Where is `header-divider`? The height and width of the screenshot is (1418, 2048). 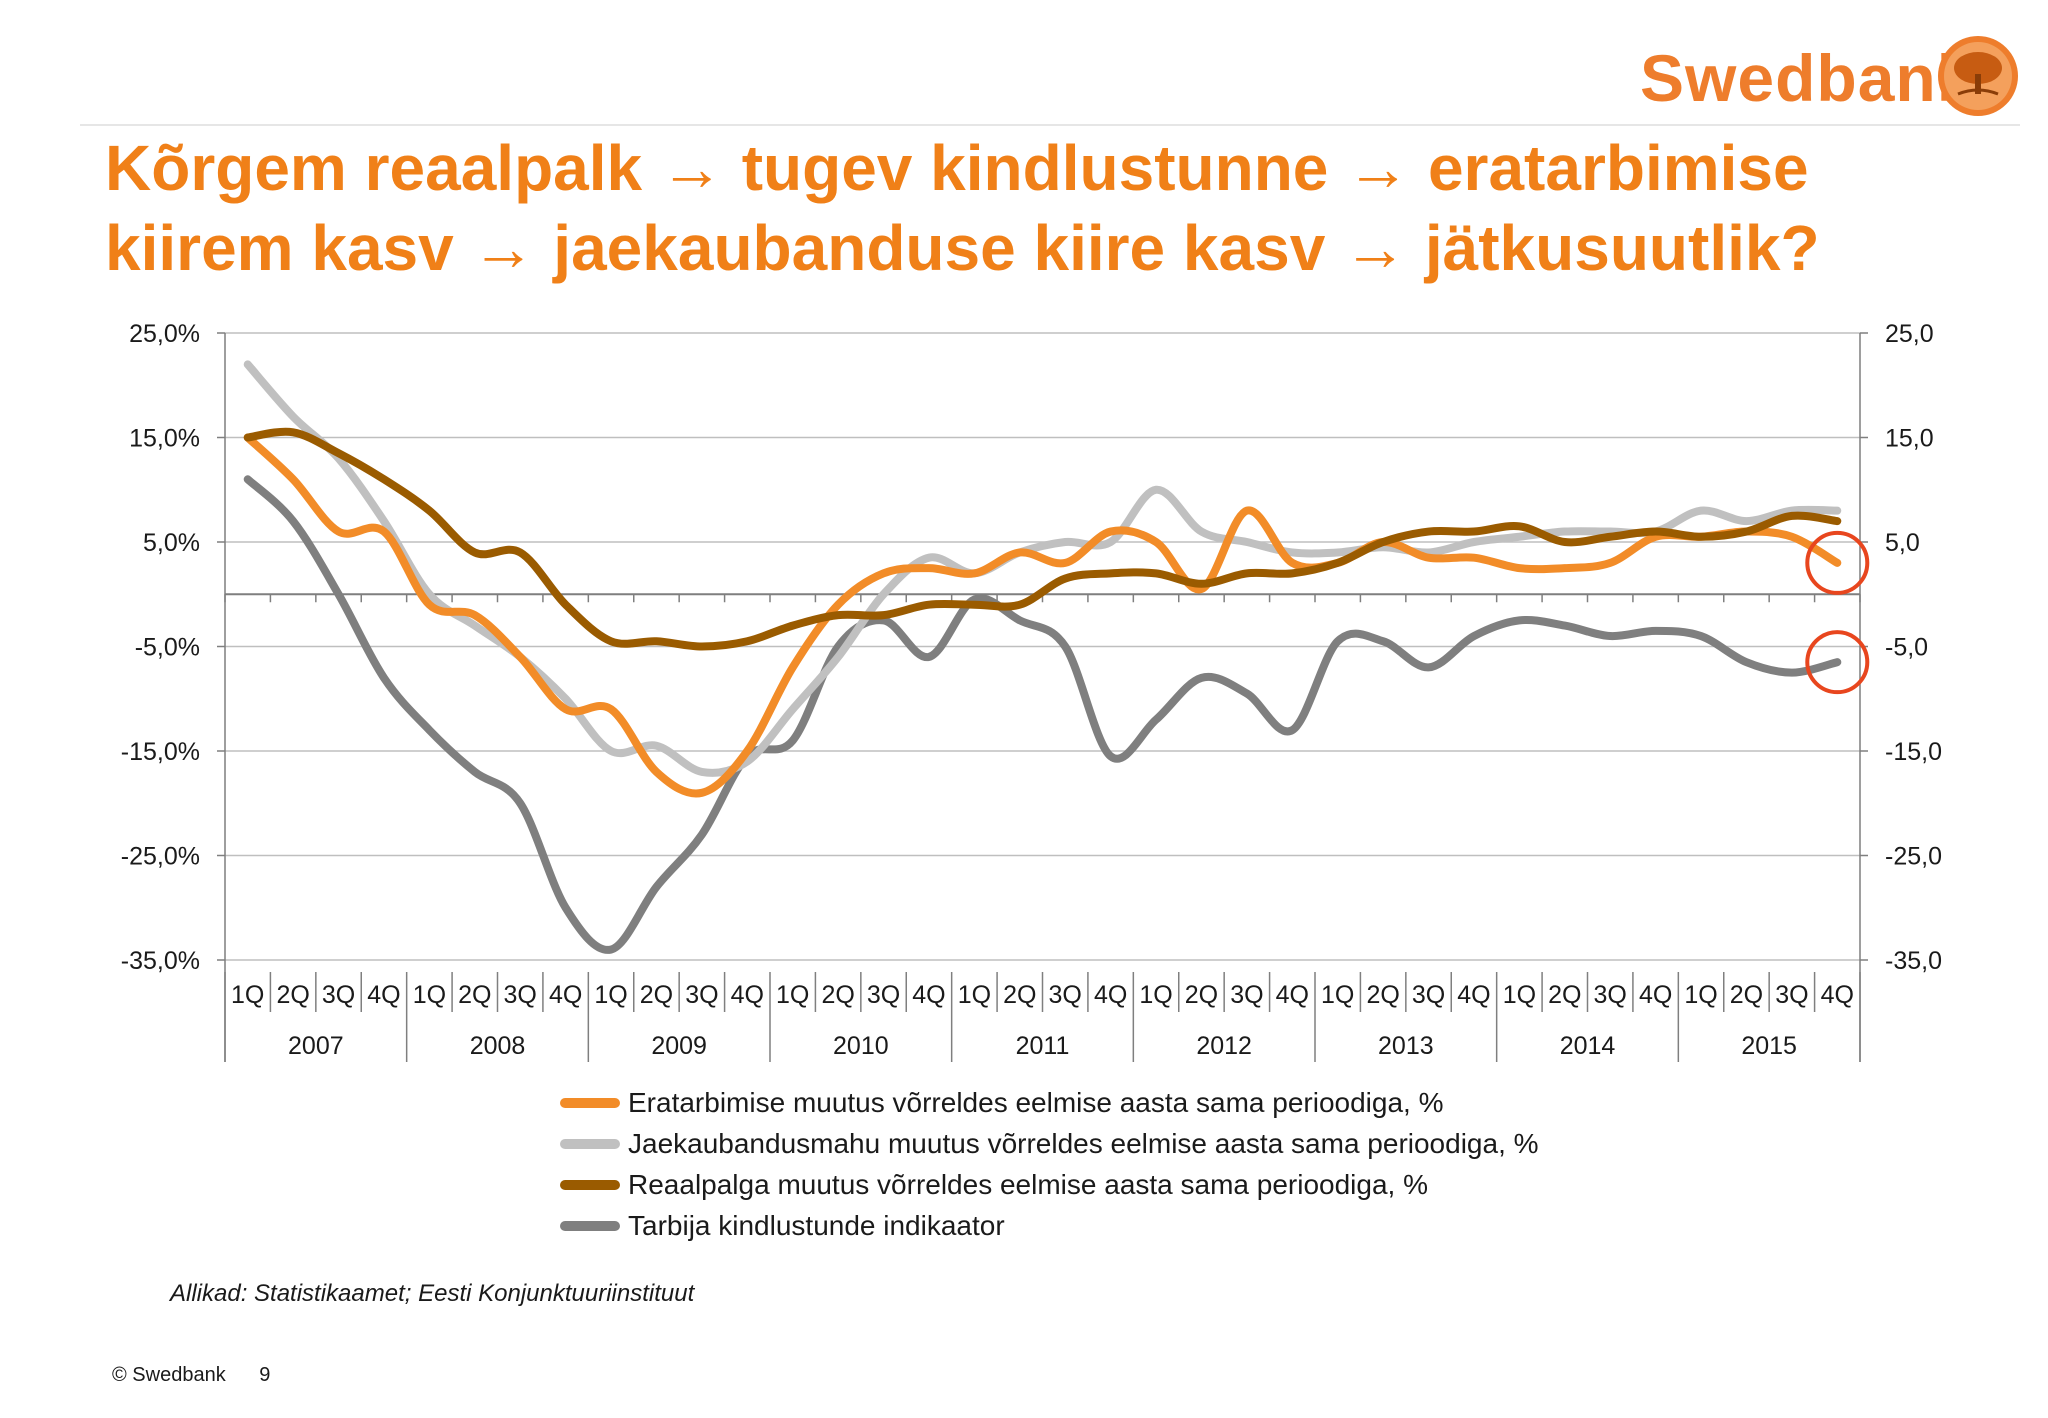 header-divider is located at coordinates (1050, 125).